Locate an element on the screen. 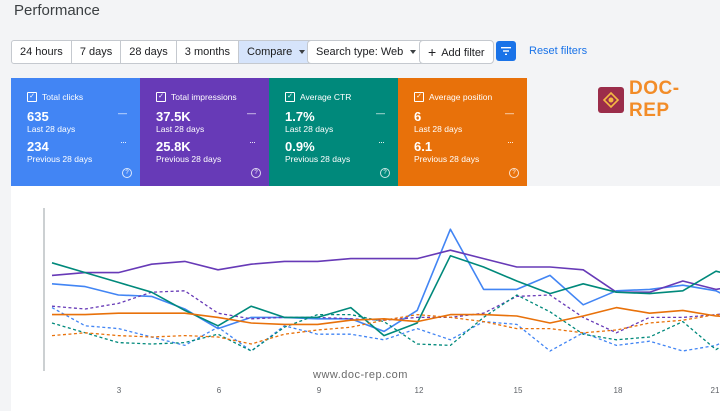  range-24-hours-button: 24 hours is located at coordinates (42, 52).